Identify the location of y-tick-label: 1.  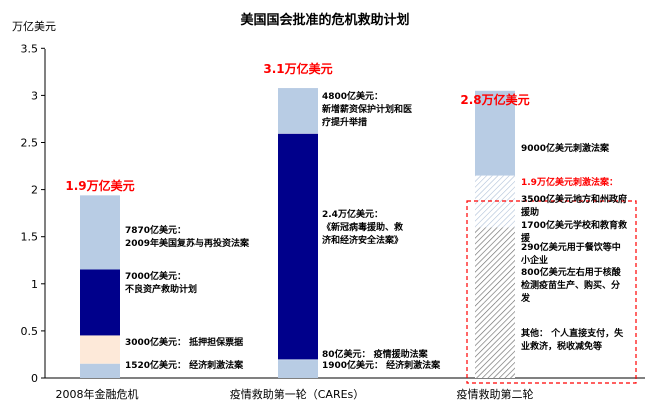
(34, 284).